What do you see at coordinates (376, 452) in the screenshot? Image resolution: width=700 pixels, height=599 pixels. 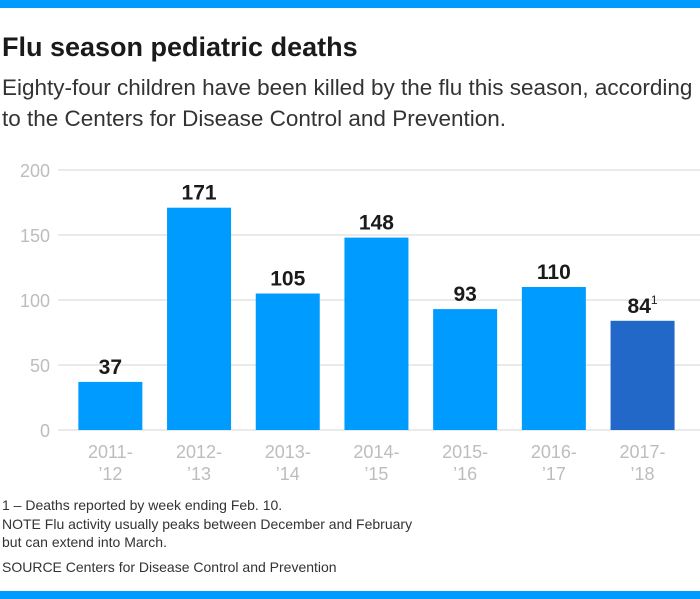 I see `x-tick-label-line1: 2014-` at bounding box center [376, 452].